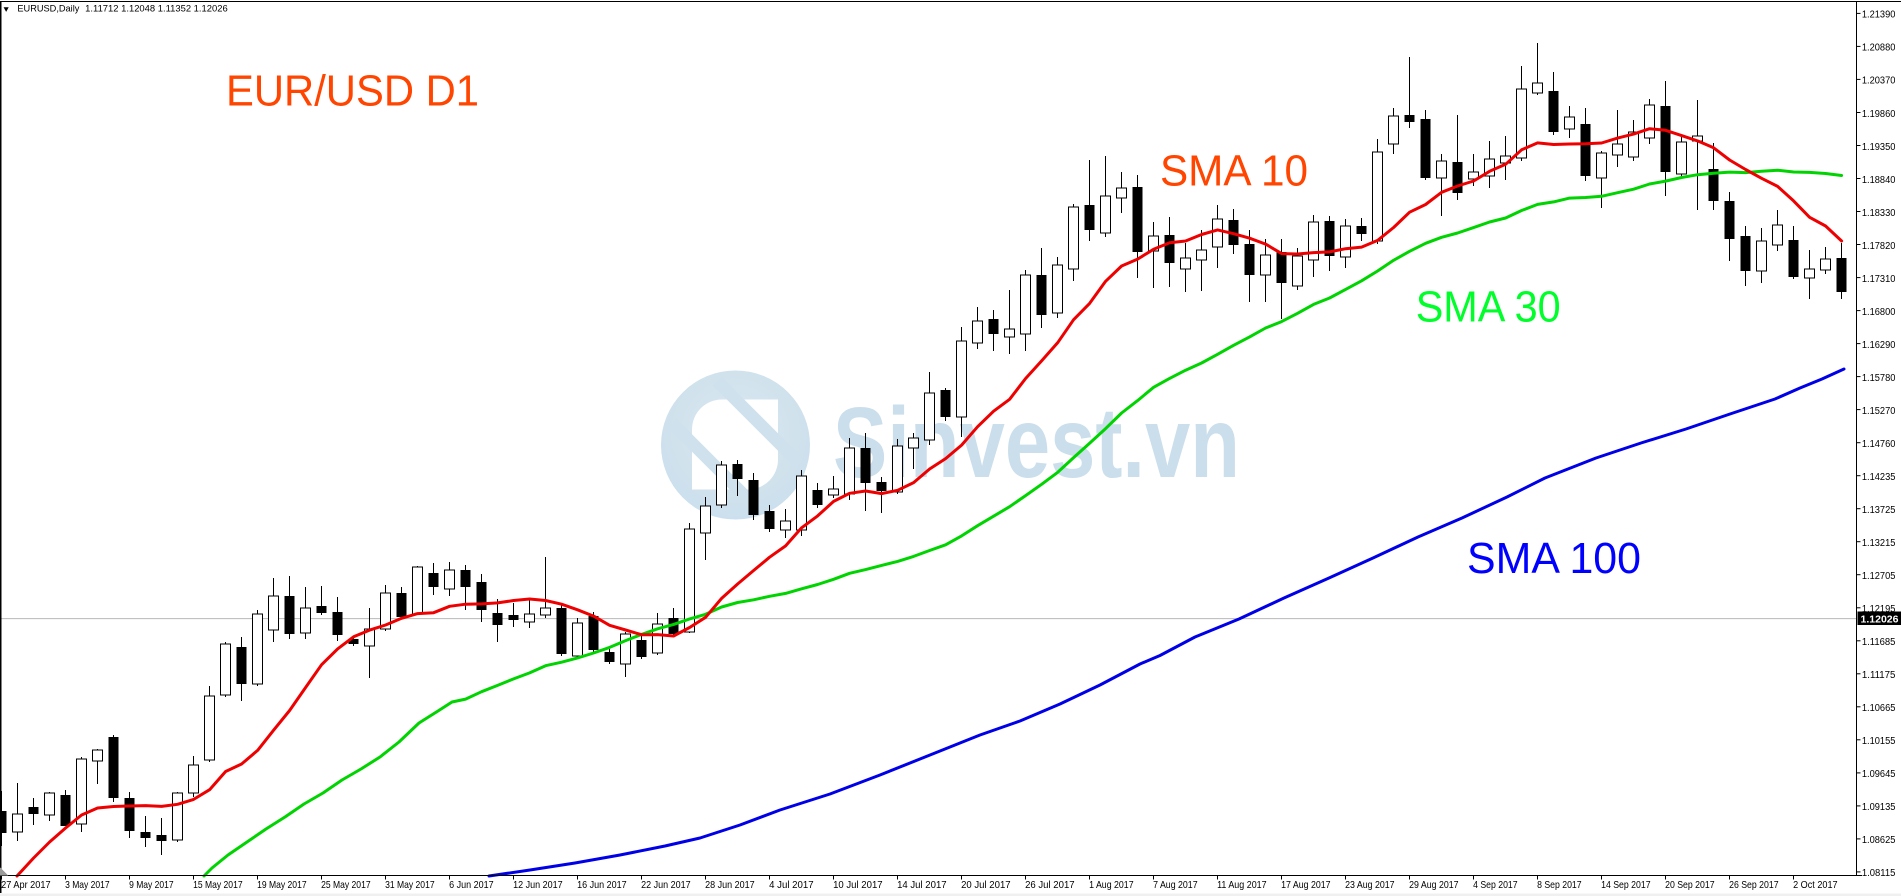 The image size is (1901, 896). I want to click on svg-text: 16 Jun 2017, so click(602, 885).